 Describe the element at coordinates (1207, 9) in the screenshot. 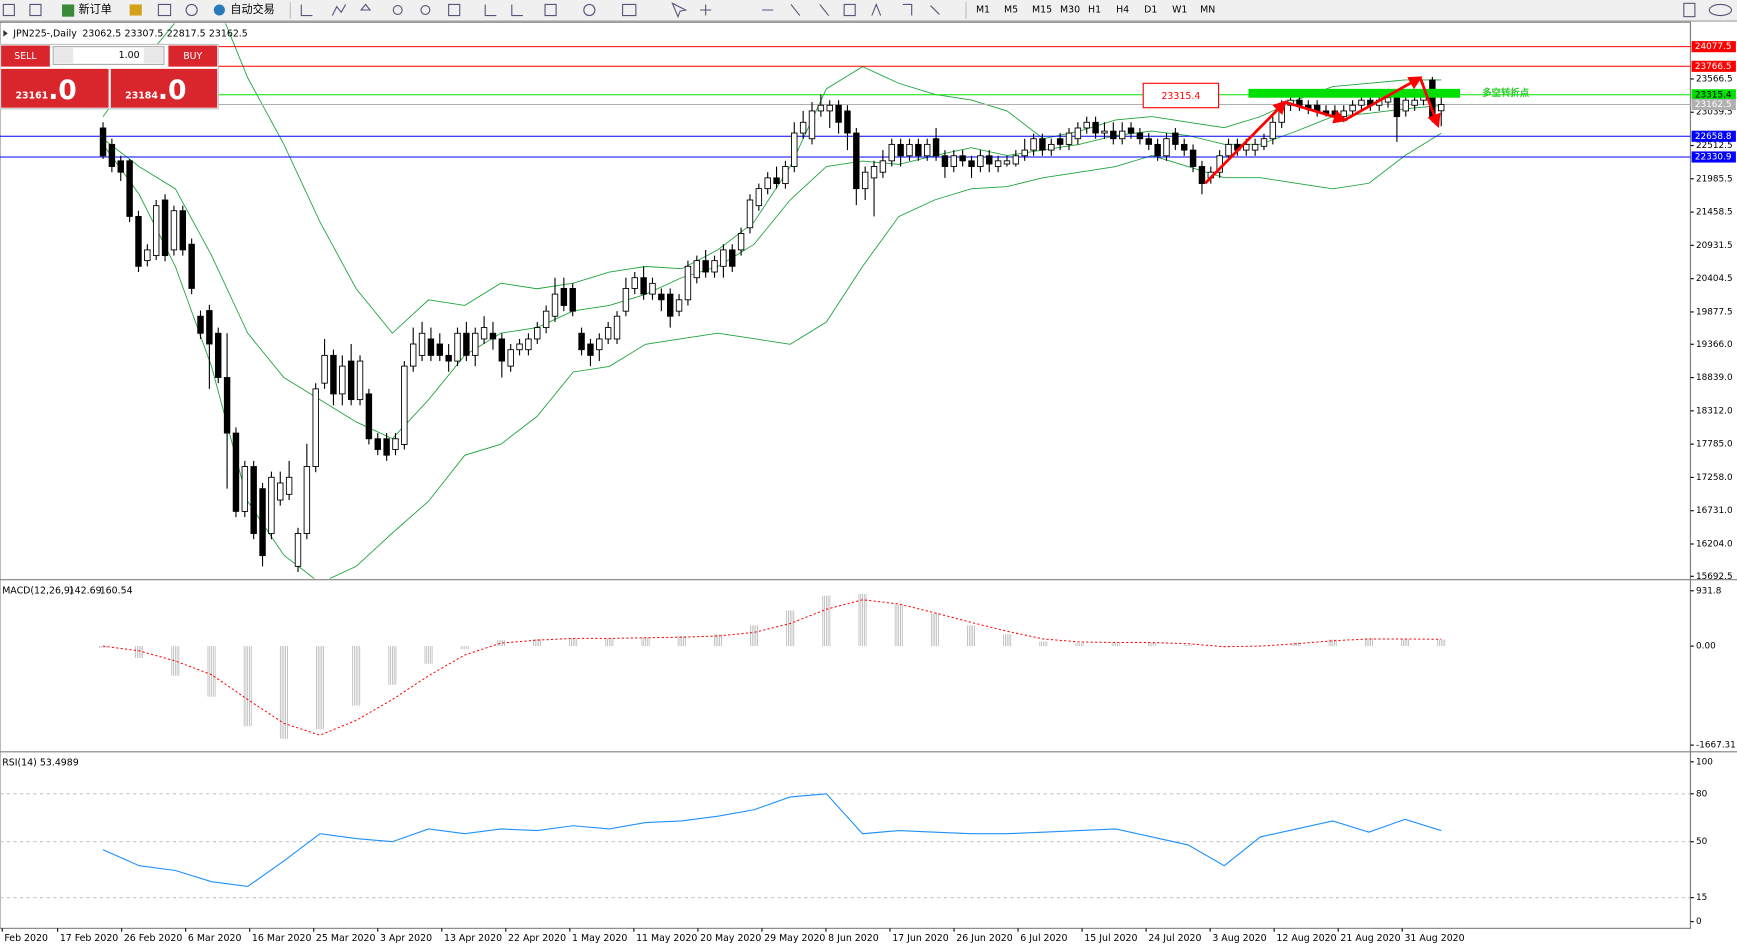

I see `timeframe-button: MN` at that location.